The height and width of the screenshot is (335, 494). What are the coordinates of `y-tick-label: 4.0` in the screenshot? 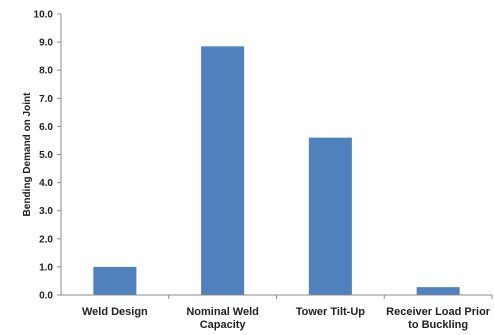 It's located at (46, 183).